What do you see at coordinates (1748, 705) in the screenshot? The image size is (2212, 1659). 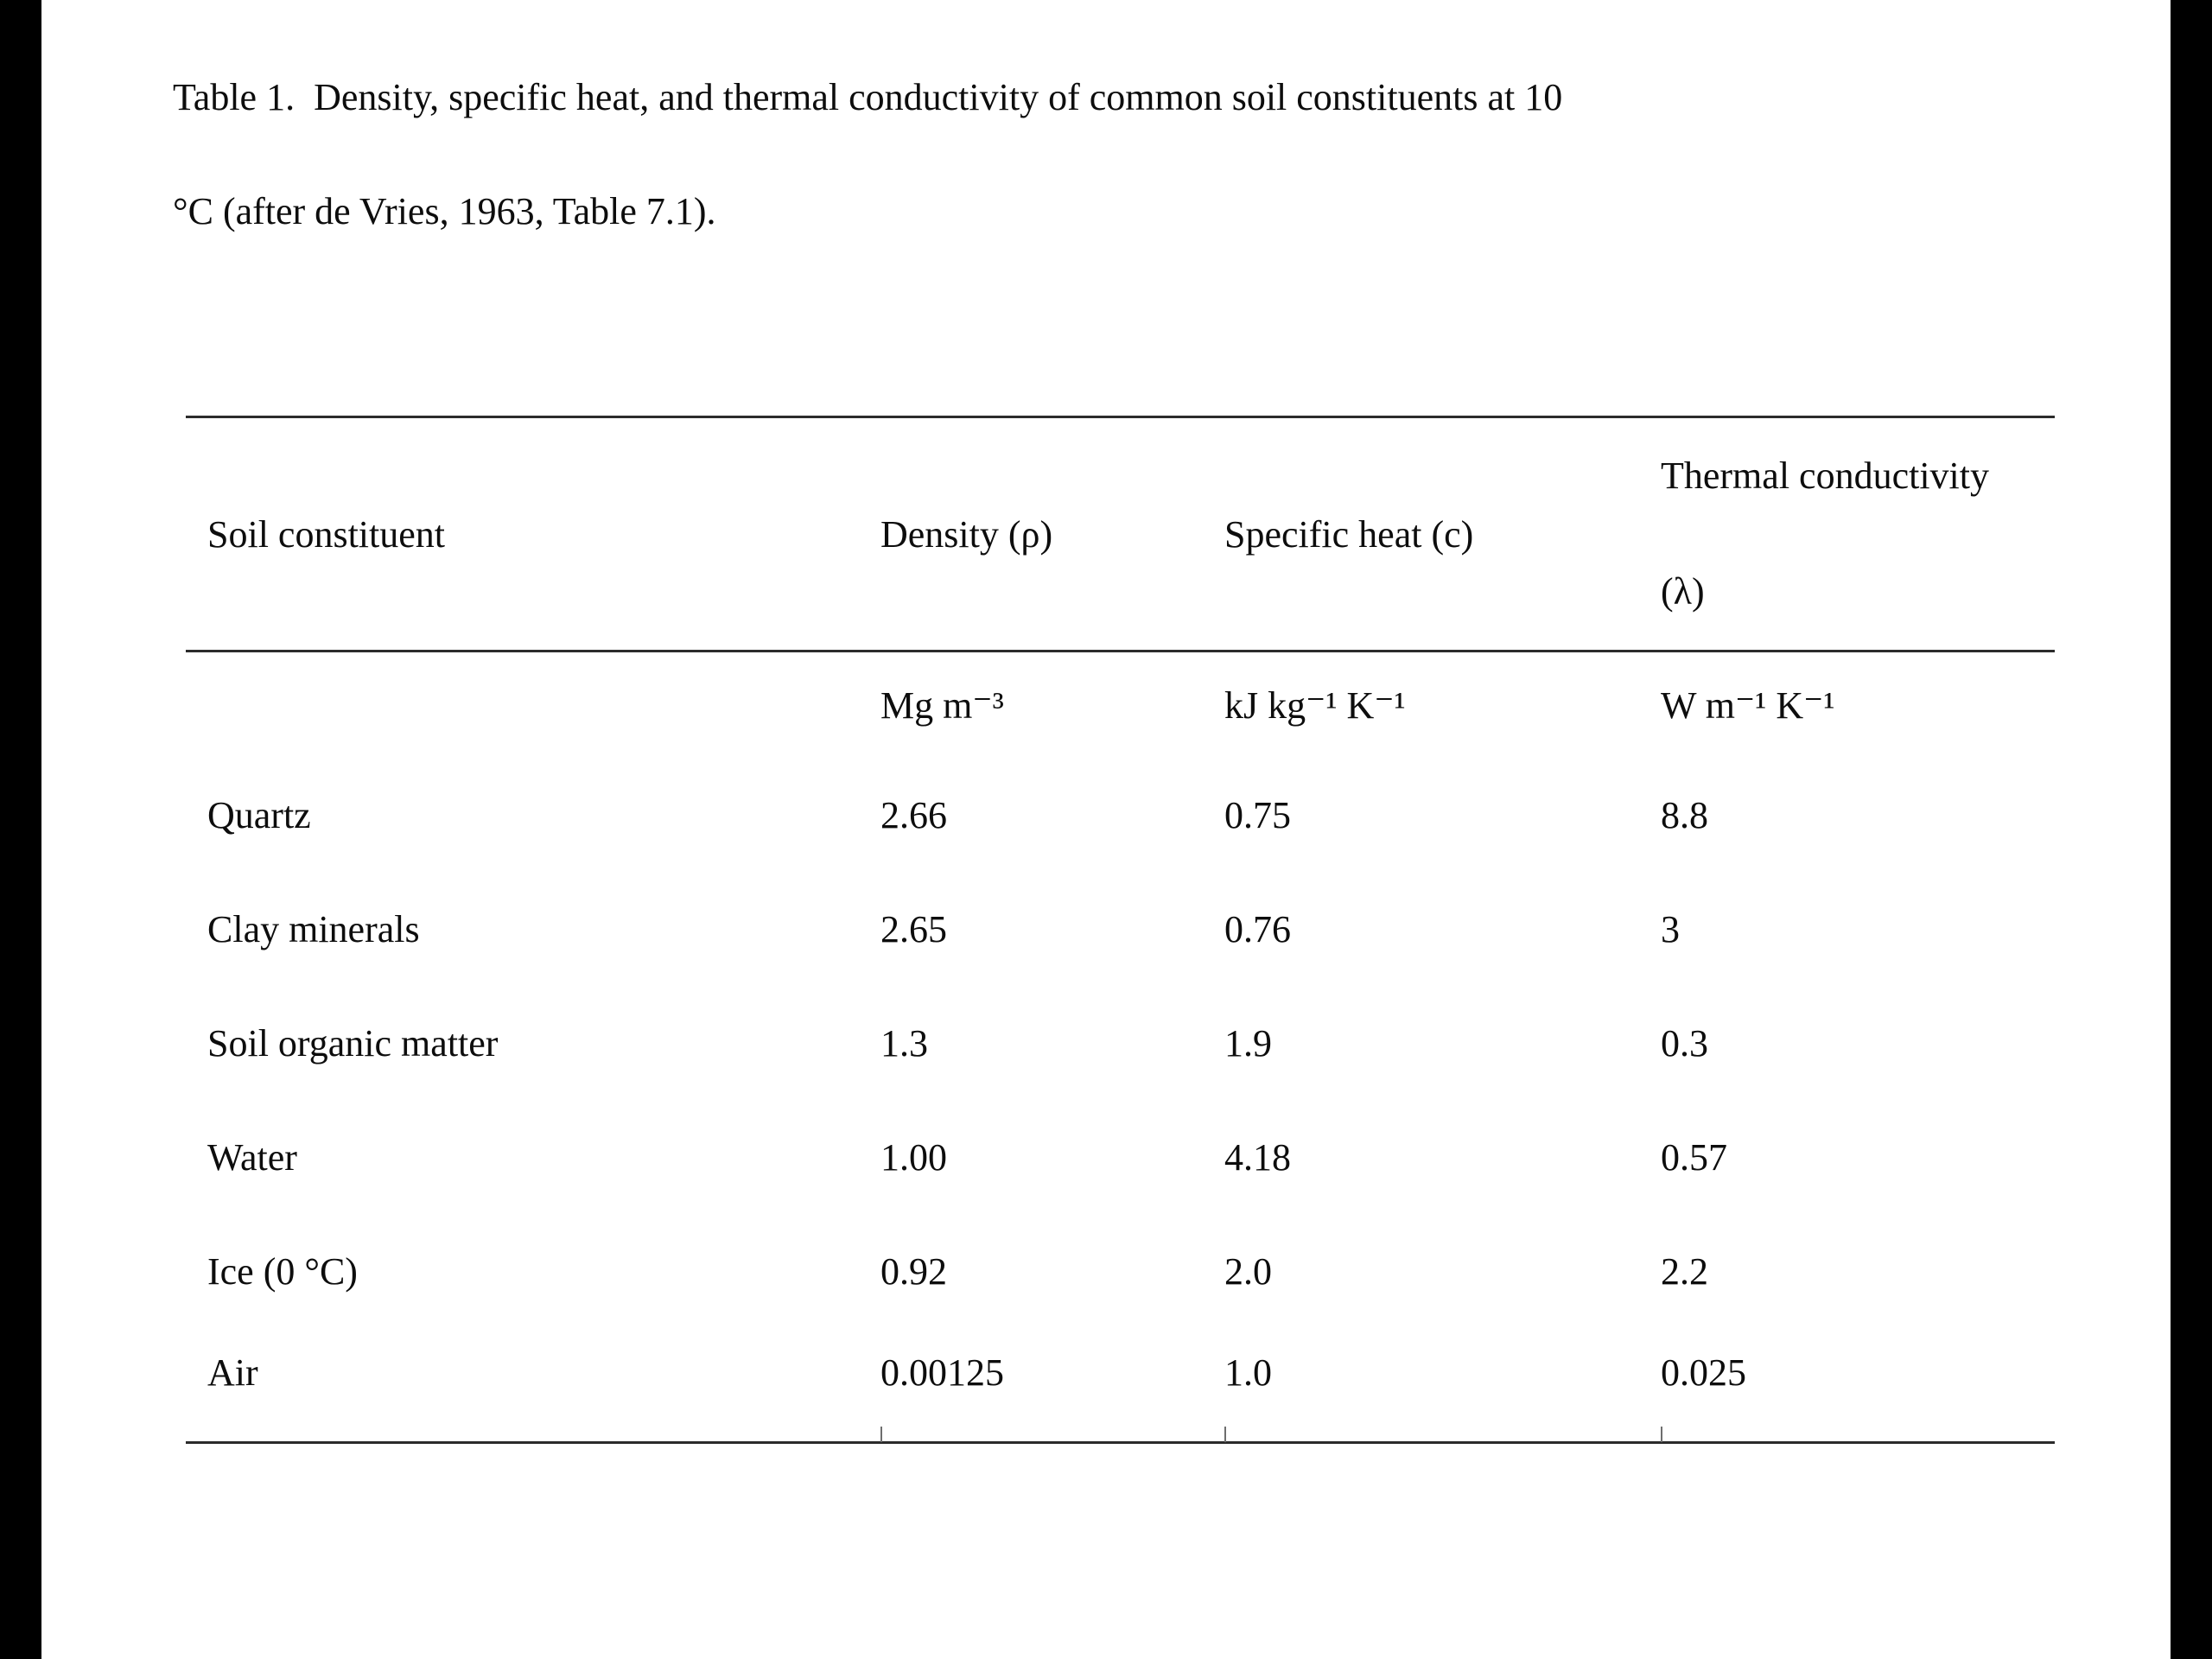 I see `units-cell-thermal-conductivity: W m⁻¹ K⁻¹` at bounding box center [1748, 705].